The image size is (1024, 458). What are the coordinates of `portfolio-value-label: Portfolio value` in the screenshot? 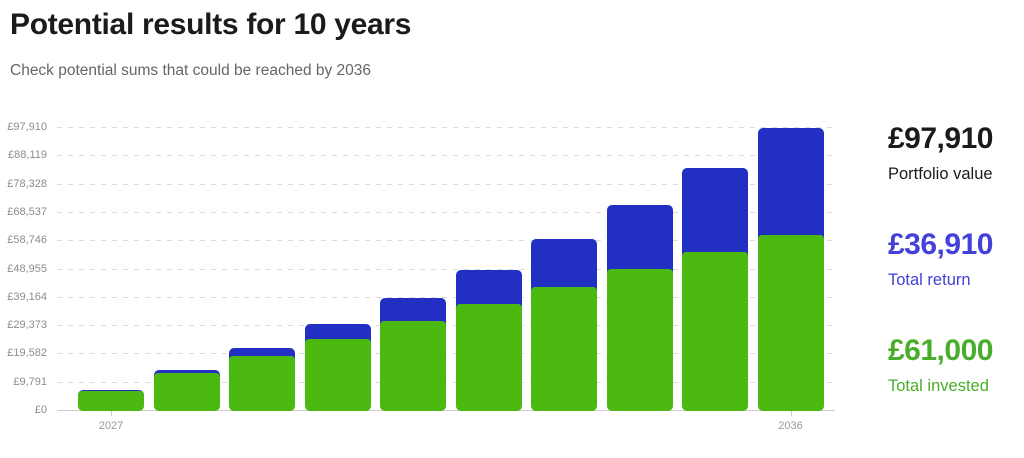 It's located at (940, 174).